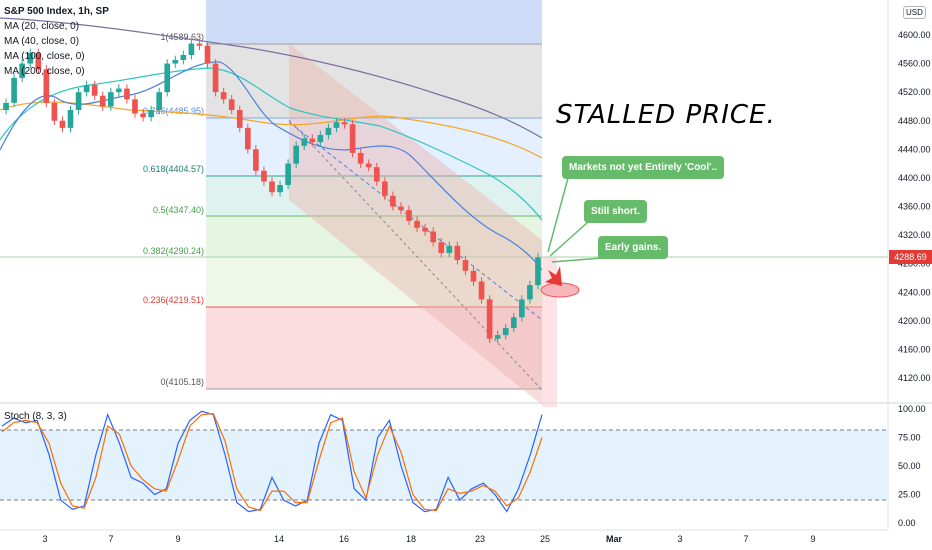  What do you see at coordinates (633, 247) in the screenshot?
I see `callout-early-gains: Early gains.` at bounding box center [633, 247].